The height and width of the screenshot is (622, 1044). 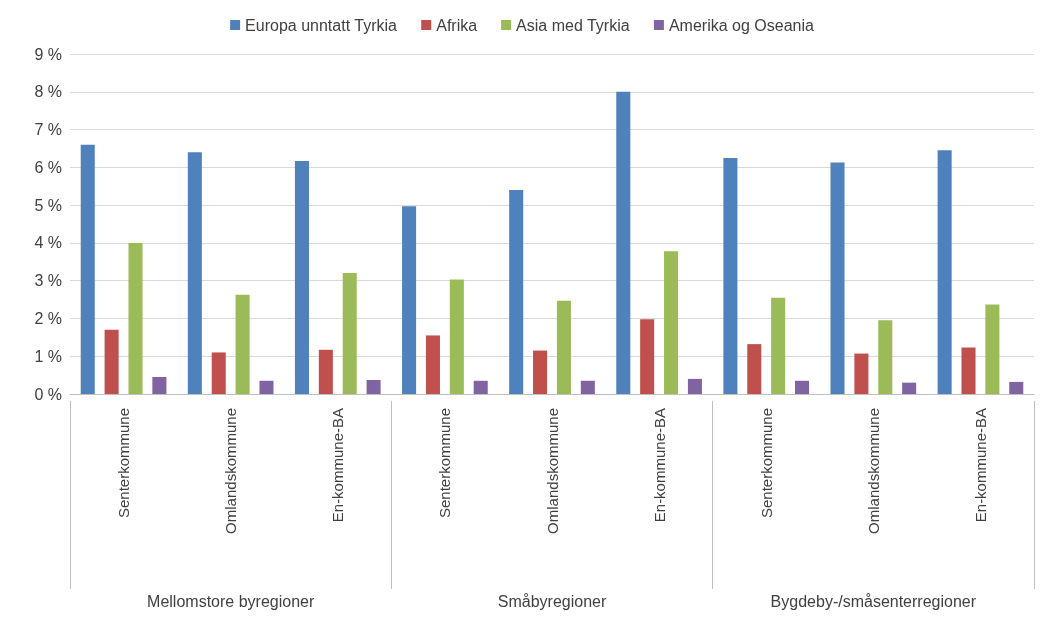 What do you see at coordinates (552, 601) in the screenshot?
I see `text: Småbyregioner` at bounding box center [552, 601].